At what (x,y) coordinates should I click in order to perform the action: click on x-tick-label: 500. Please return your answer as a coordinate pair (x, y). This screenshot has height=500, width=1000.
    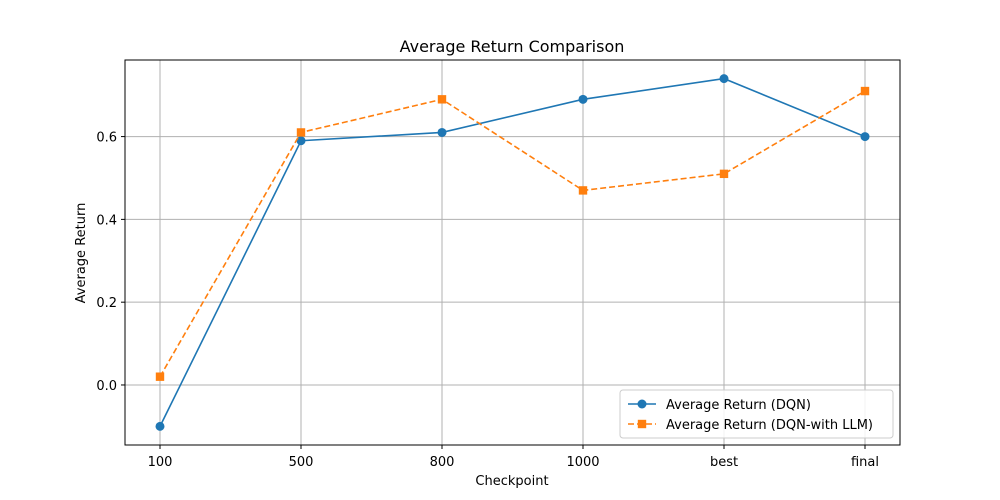
    Looking at the image, I should click on (301, 462).